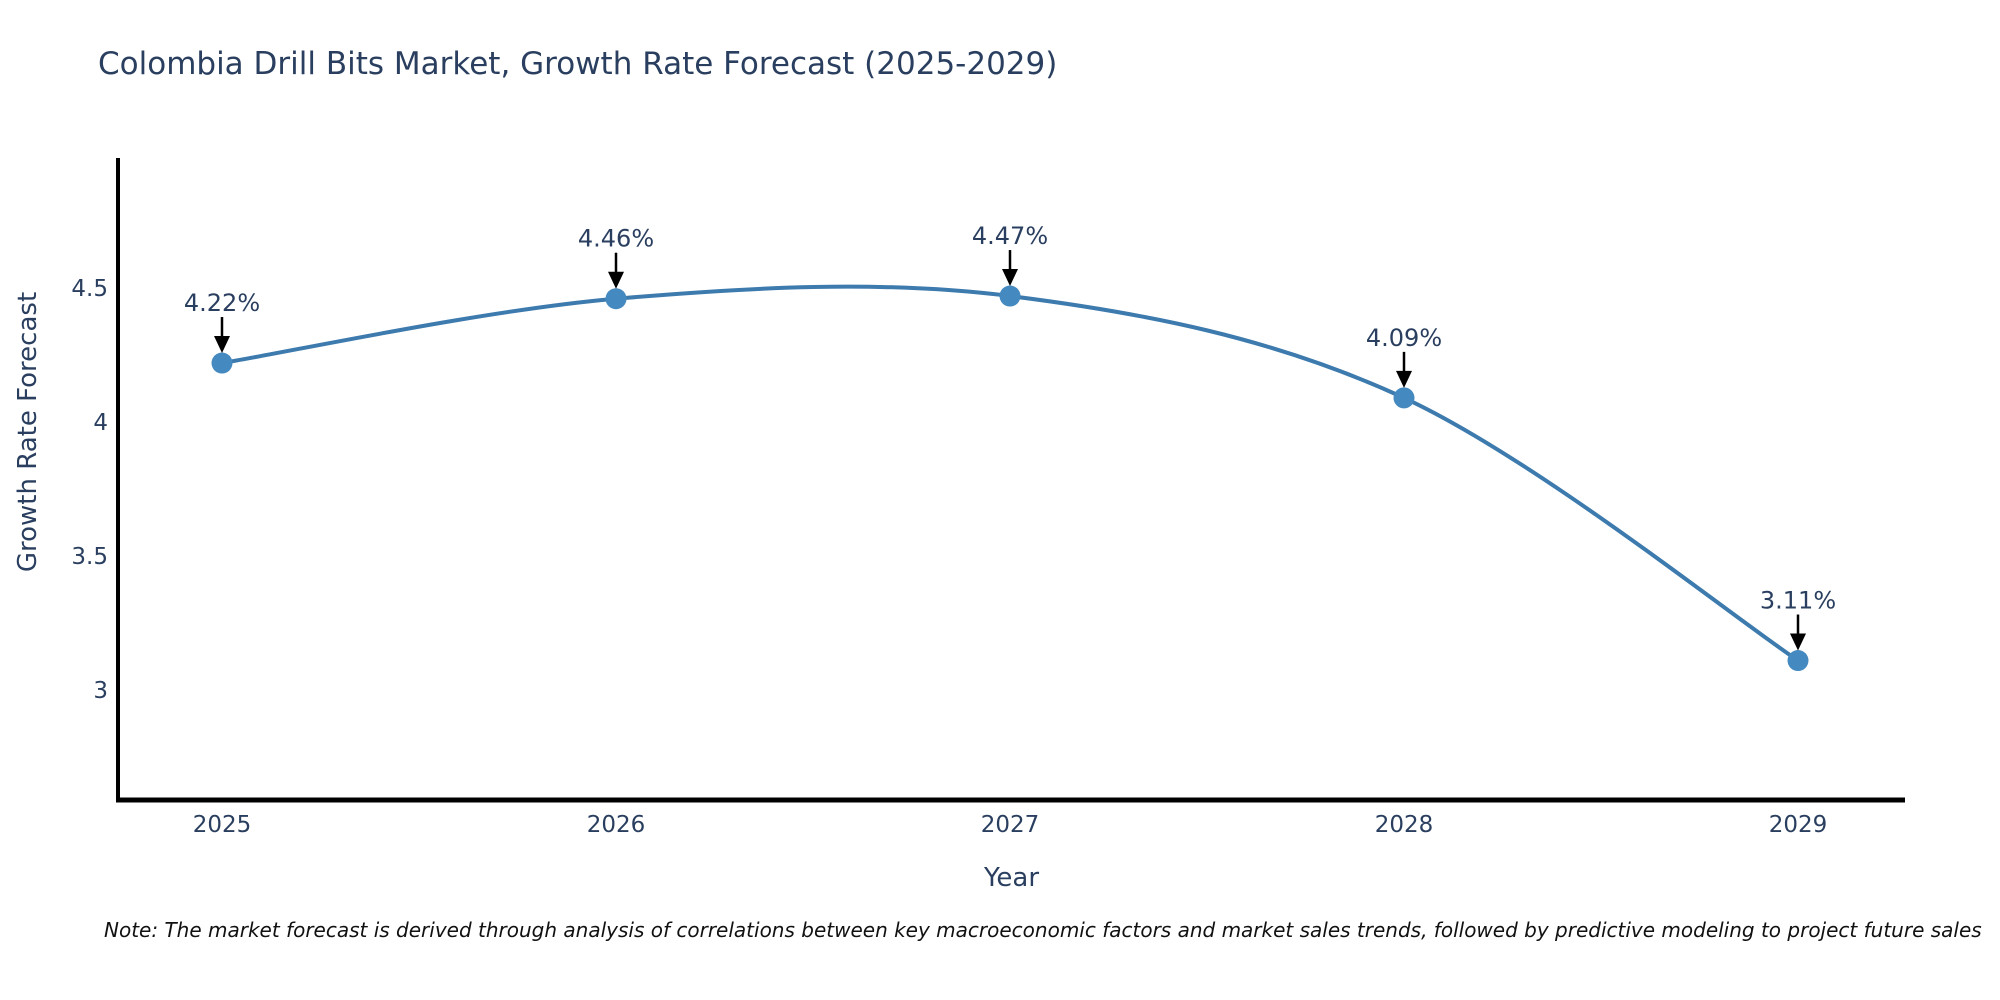  Describe the element at coordinates (616, 299) in the screenshot. I see `data-point-2026` at that location.